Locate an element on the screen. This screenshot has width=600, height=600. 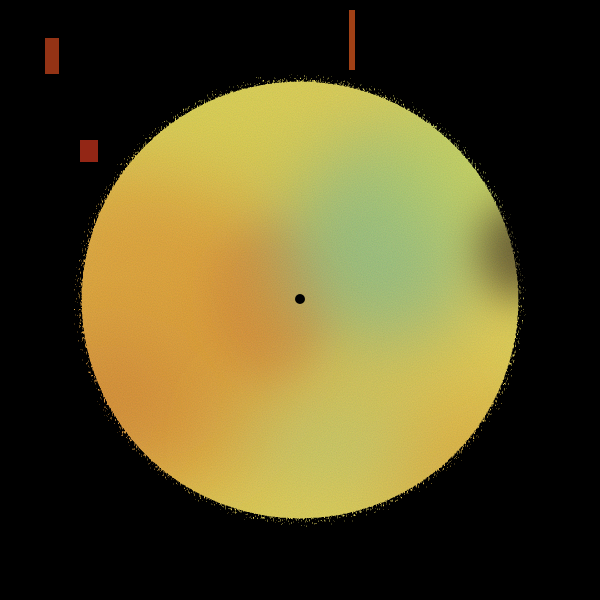
radar-site is located at coordinates (300, 299).